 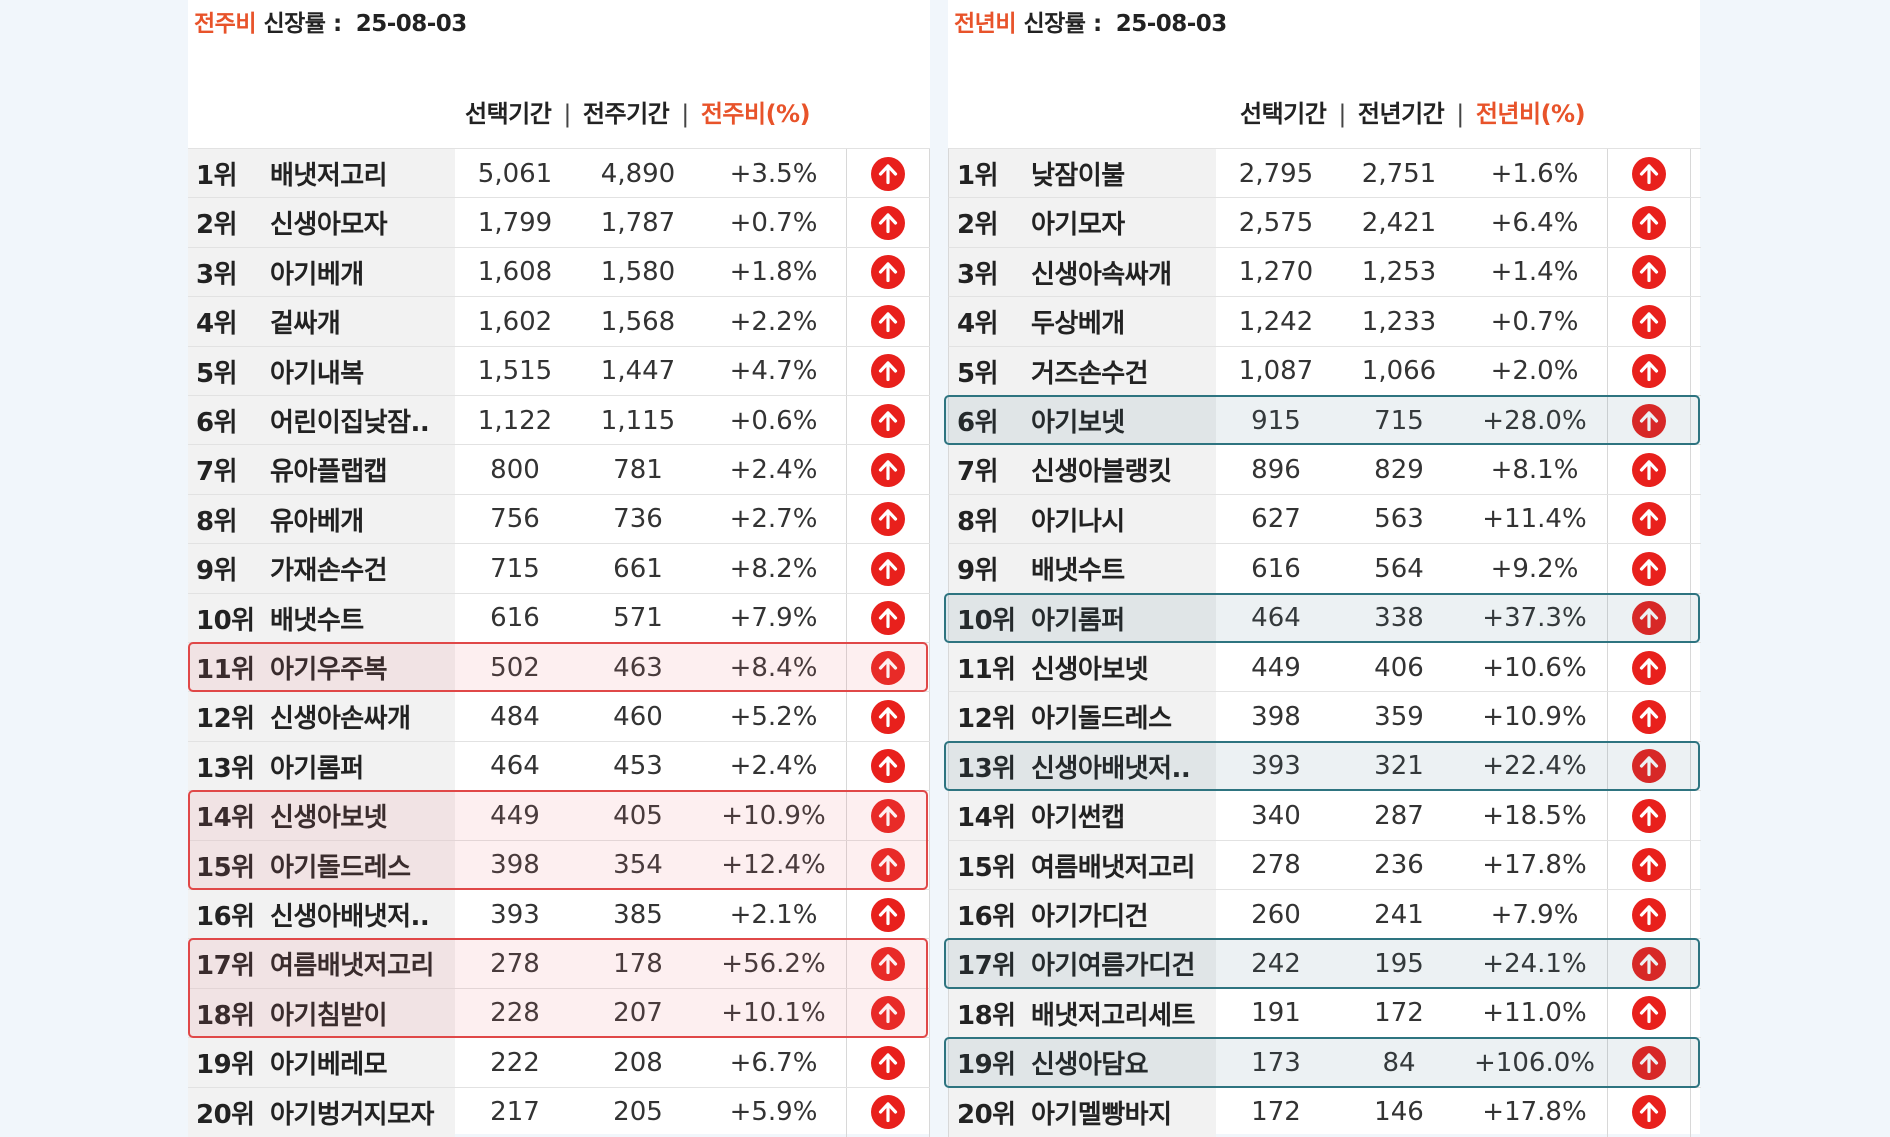 What do you see at coordinates (1101, 1114) in the screenshot?
I see `keyword-label: 아기멜빵바지` at bounding box center [1101, 1114].